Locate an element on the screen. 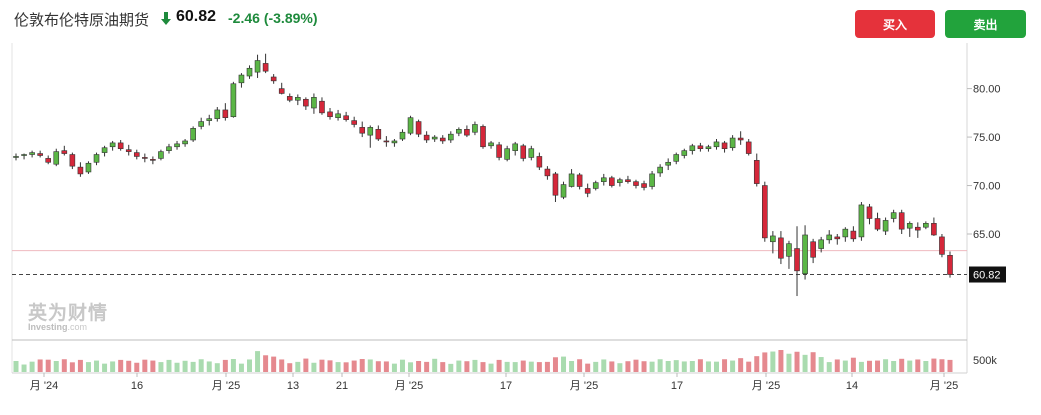  y-tick-label: 70.00 is located at coordinates (987, 187).